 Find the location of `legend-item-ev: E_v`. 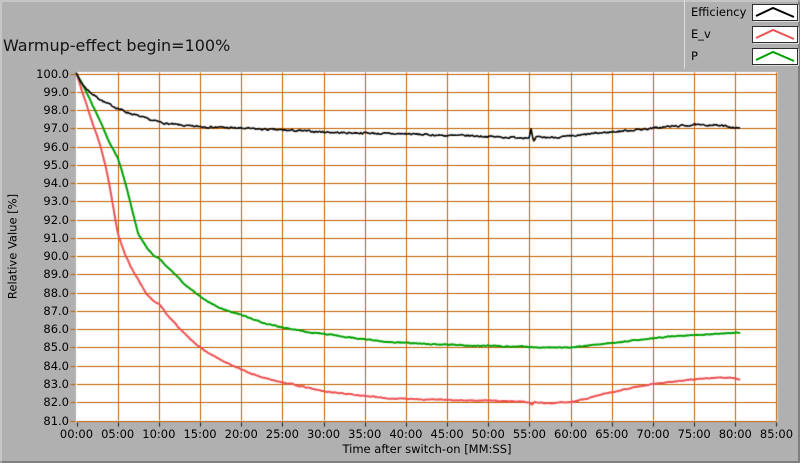

legend-item-ev: E_v is located at coordinates (744, 34).